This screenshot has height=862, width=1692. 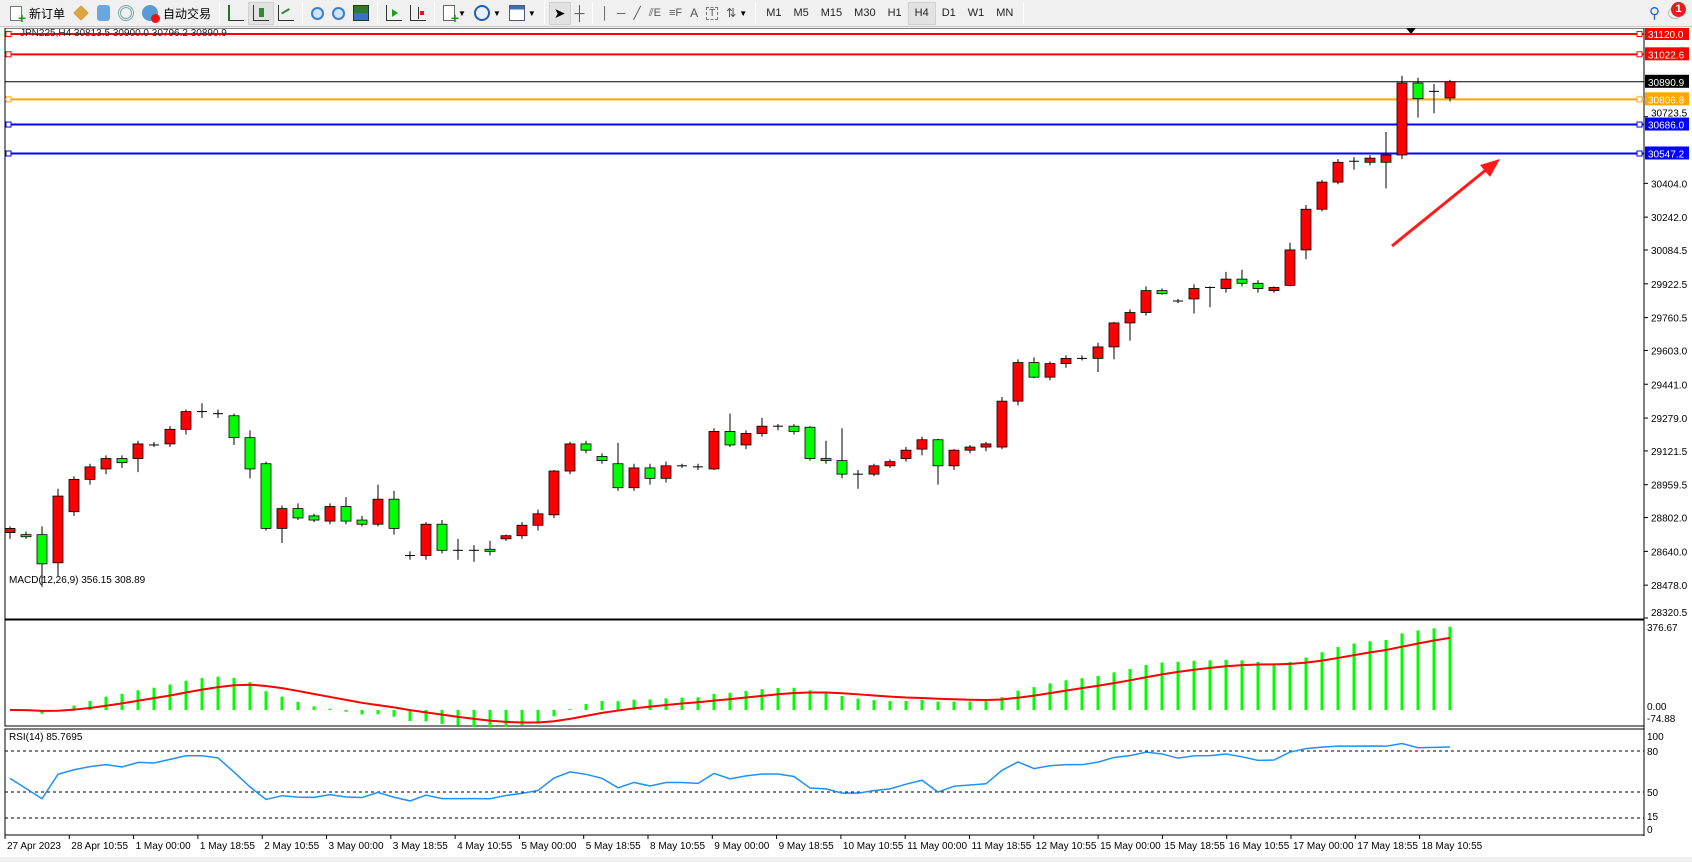 I want to click on macd-signal-line, so click(x=730, y=680).